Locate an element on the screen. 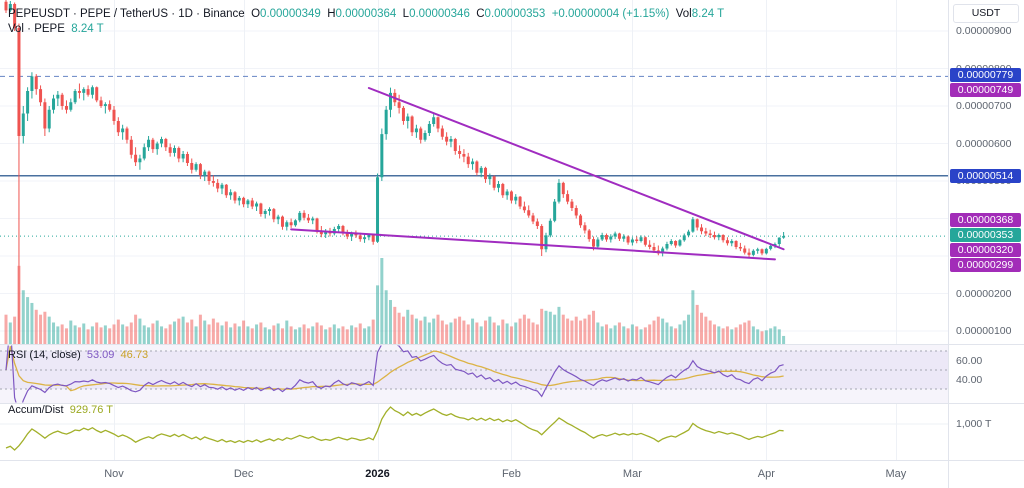 The height and width of the screenshot is (488, 1024). accum-dist-legend: Accum/Dist 929.76 T is located at coordinates (60, 410).